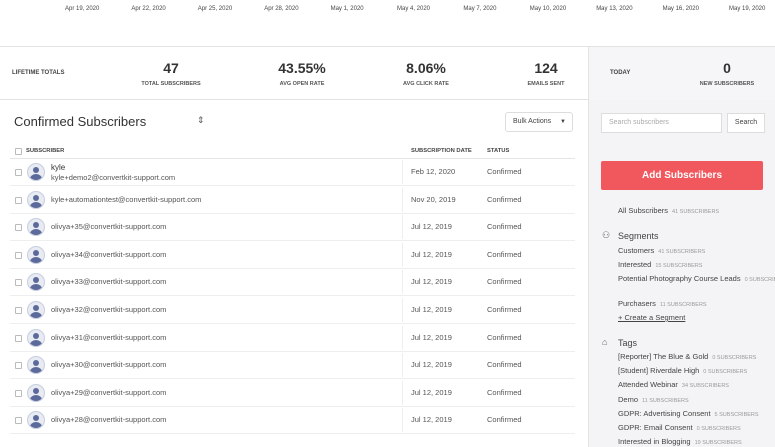 The width and height of the screenshot is (775, 447). I want to click on search-input: Search subscribers, so click(661, 123).